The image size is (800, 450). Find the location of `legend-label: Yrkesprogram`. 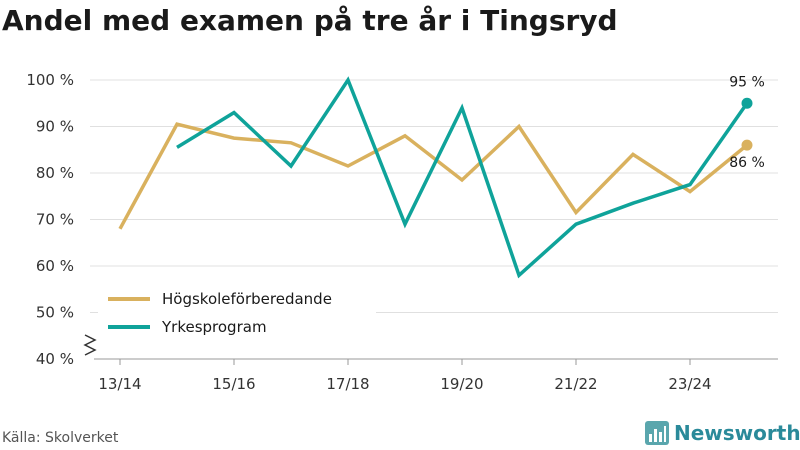

legend-label: Yrkesprogram is located at coordinates (214, 327).